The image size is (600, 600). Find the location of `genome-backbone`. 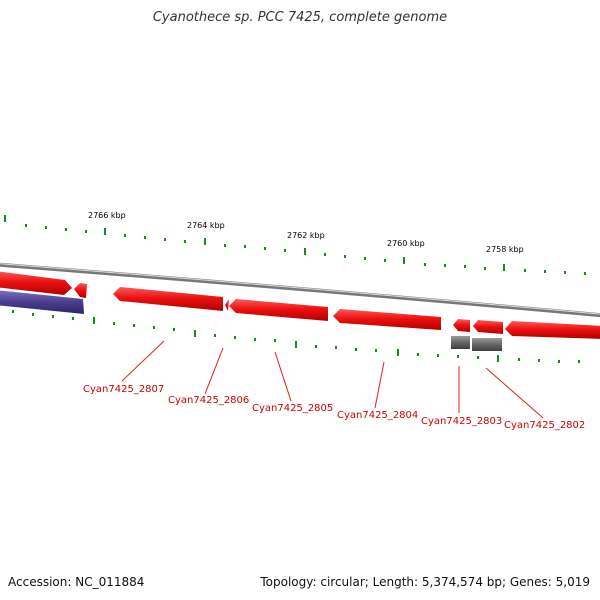

genome-backbone is located at coordinates (300, 290).